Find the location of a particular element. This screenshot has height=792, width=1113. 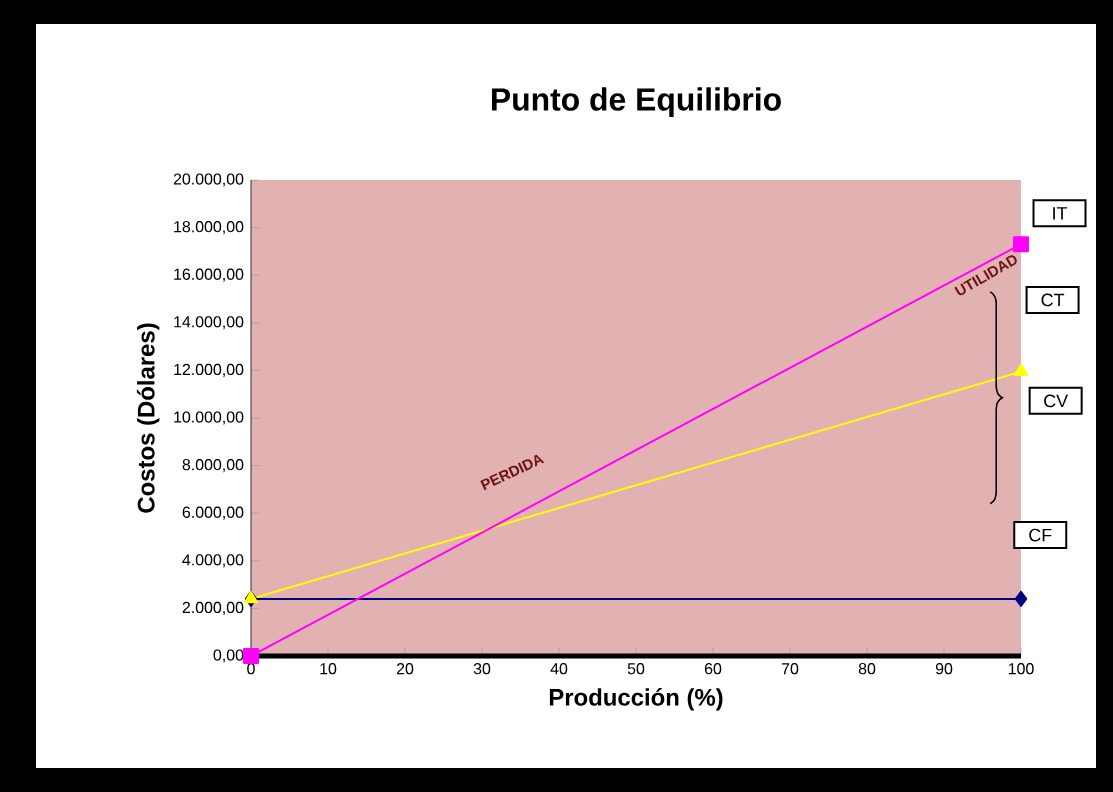

y-tick-label: 4.000,00 is located at coordinates (213, 561).